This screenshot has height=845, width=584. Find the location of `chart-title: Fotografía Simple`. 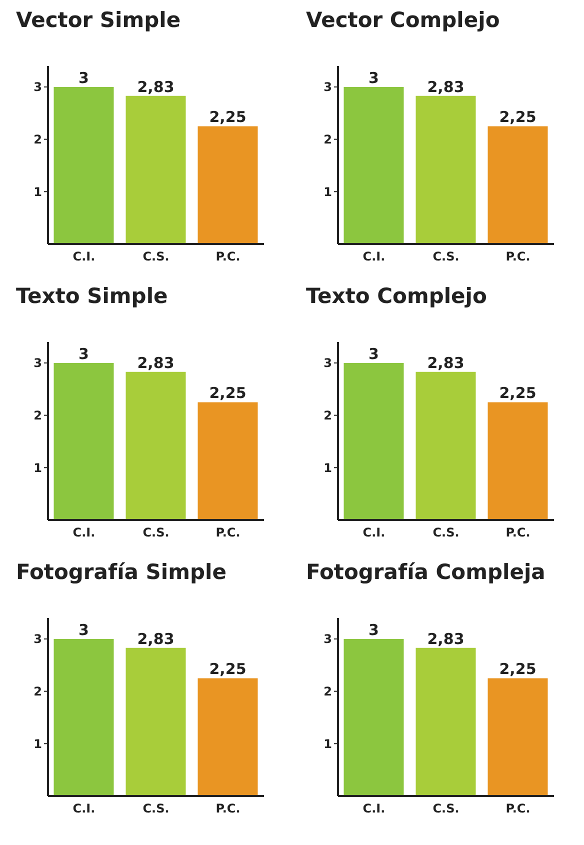

chart-title: Fotografía Simple is located at coordinates (121, 573).